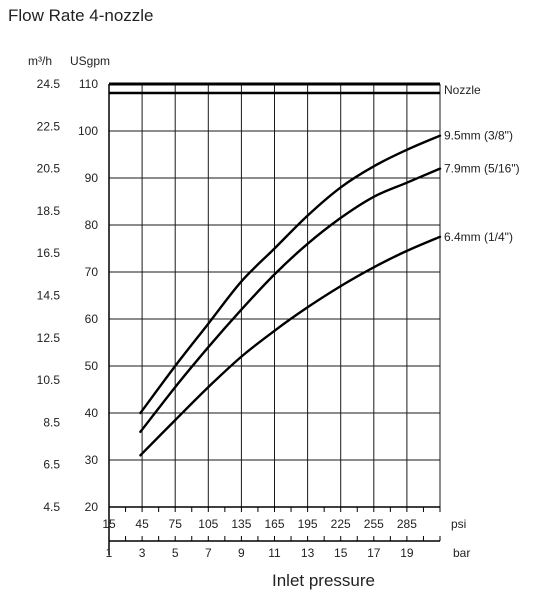  What do you see at coordinates (49, 84) in the screenshot?
I see `m3h-tick-label: 24.5` at bounding box center [49, 84].